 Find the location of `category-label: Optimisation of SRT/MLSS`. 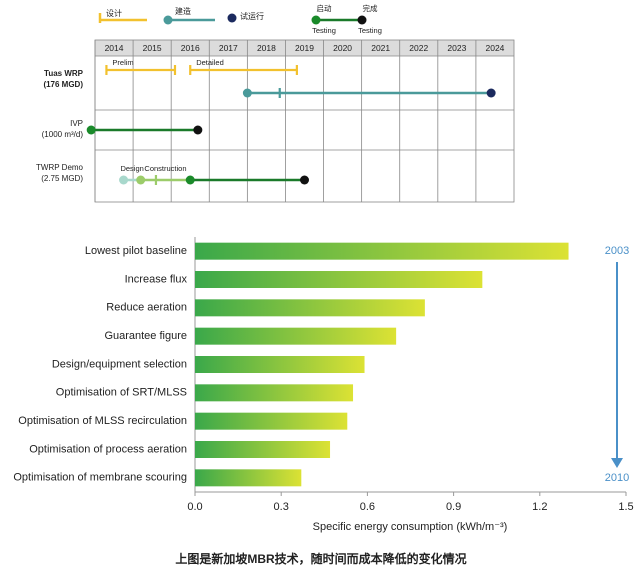

category-label: Optimisation of SRT/MLSS is located at coordinates (121, 393).